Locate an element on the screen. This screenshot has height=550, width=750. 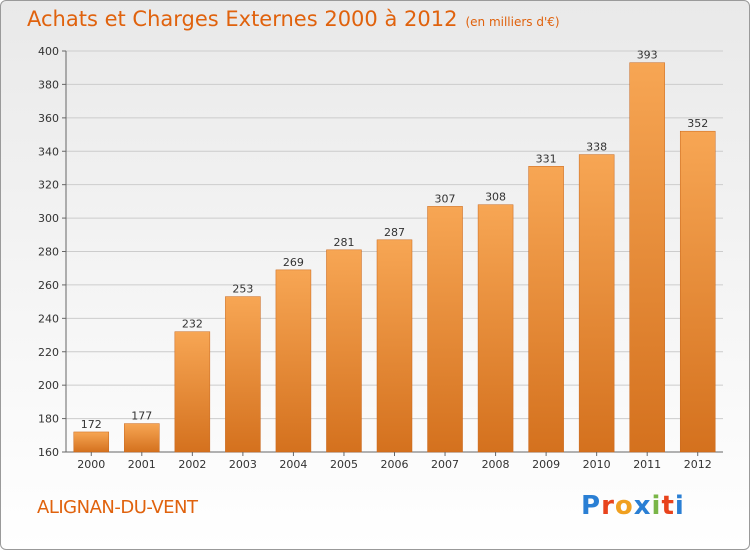
bar-value-label: 281 is located at coordinates (343, 242).